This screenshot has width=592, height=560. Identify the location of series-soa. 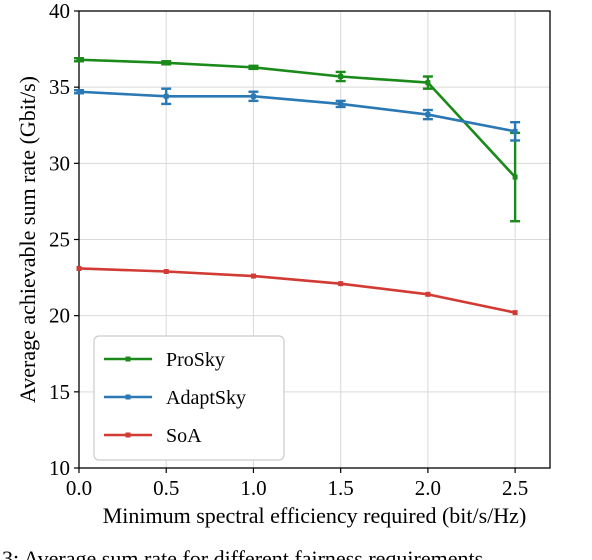
(297, 290).